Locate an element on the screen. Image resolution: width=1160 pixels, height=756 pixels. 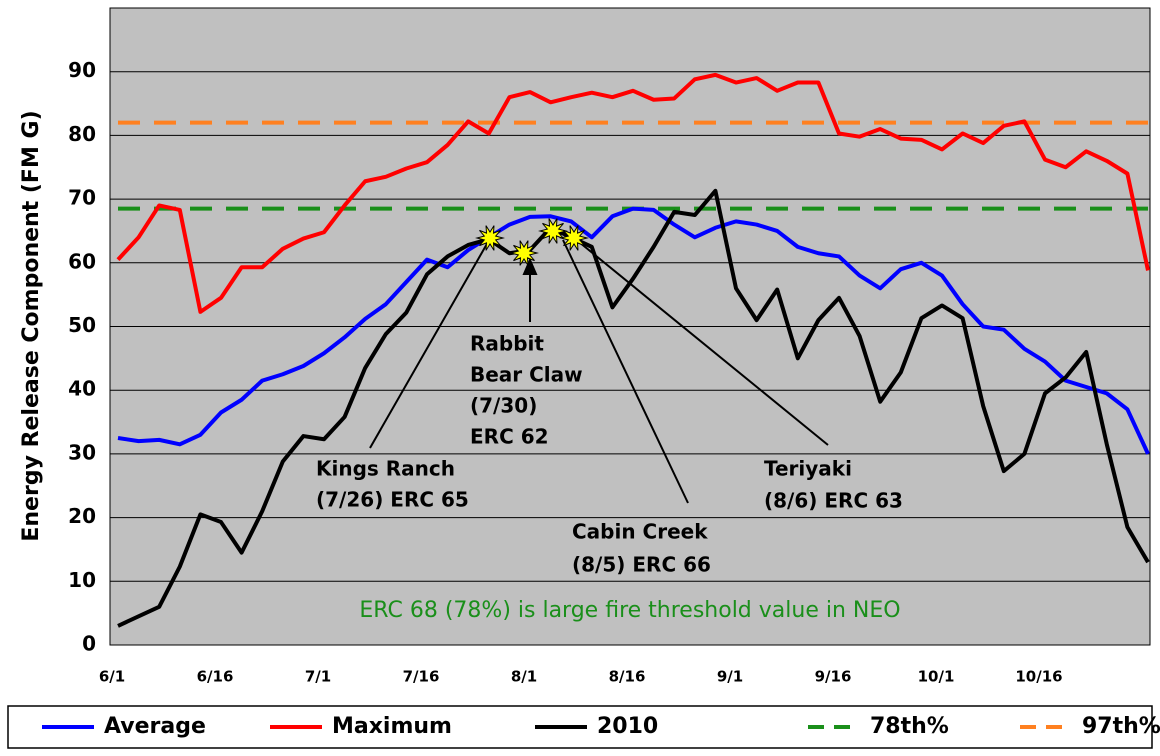
y-tick-label: 30 is located at coordinates (82, 452).